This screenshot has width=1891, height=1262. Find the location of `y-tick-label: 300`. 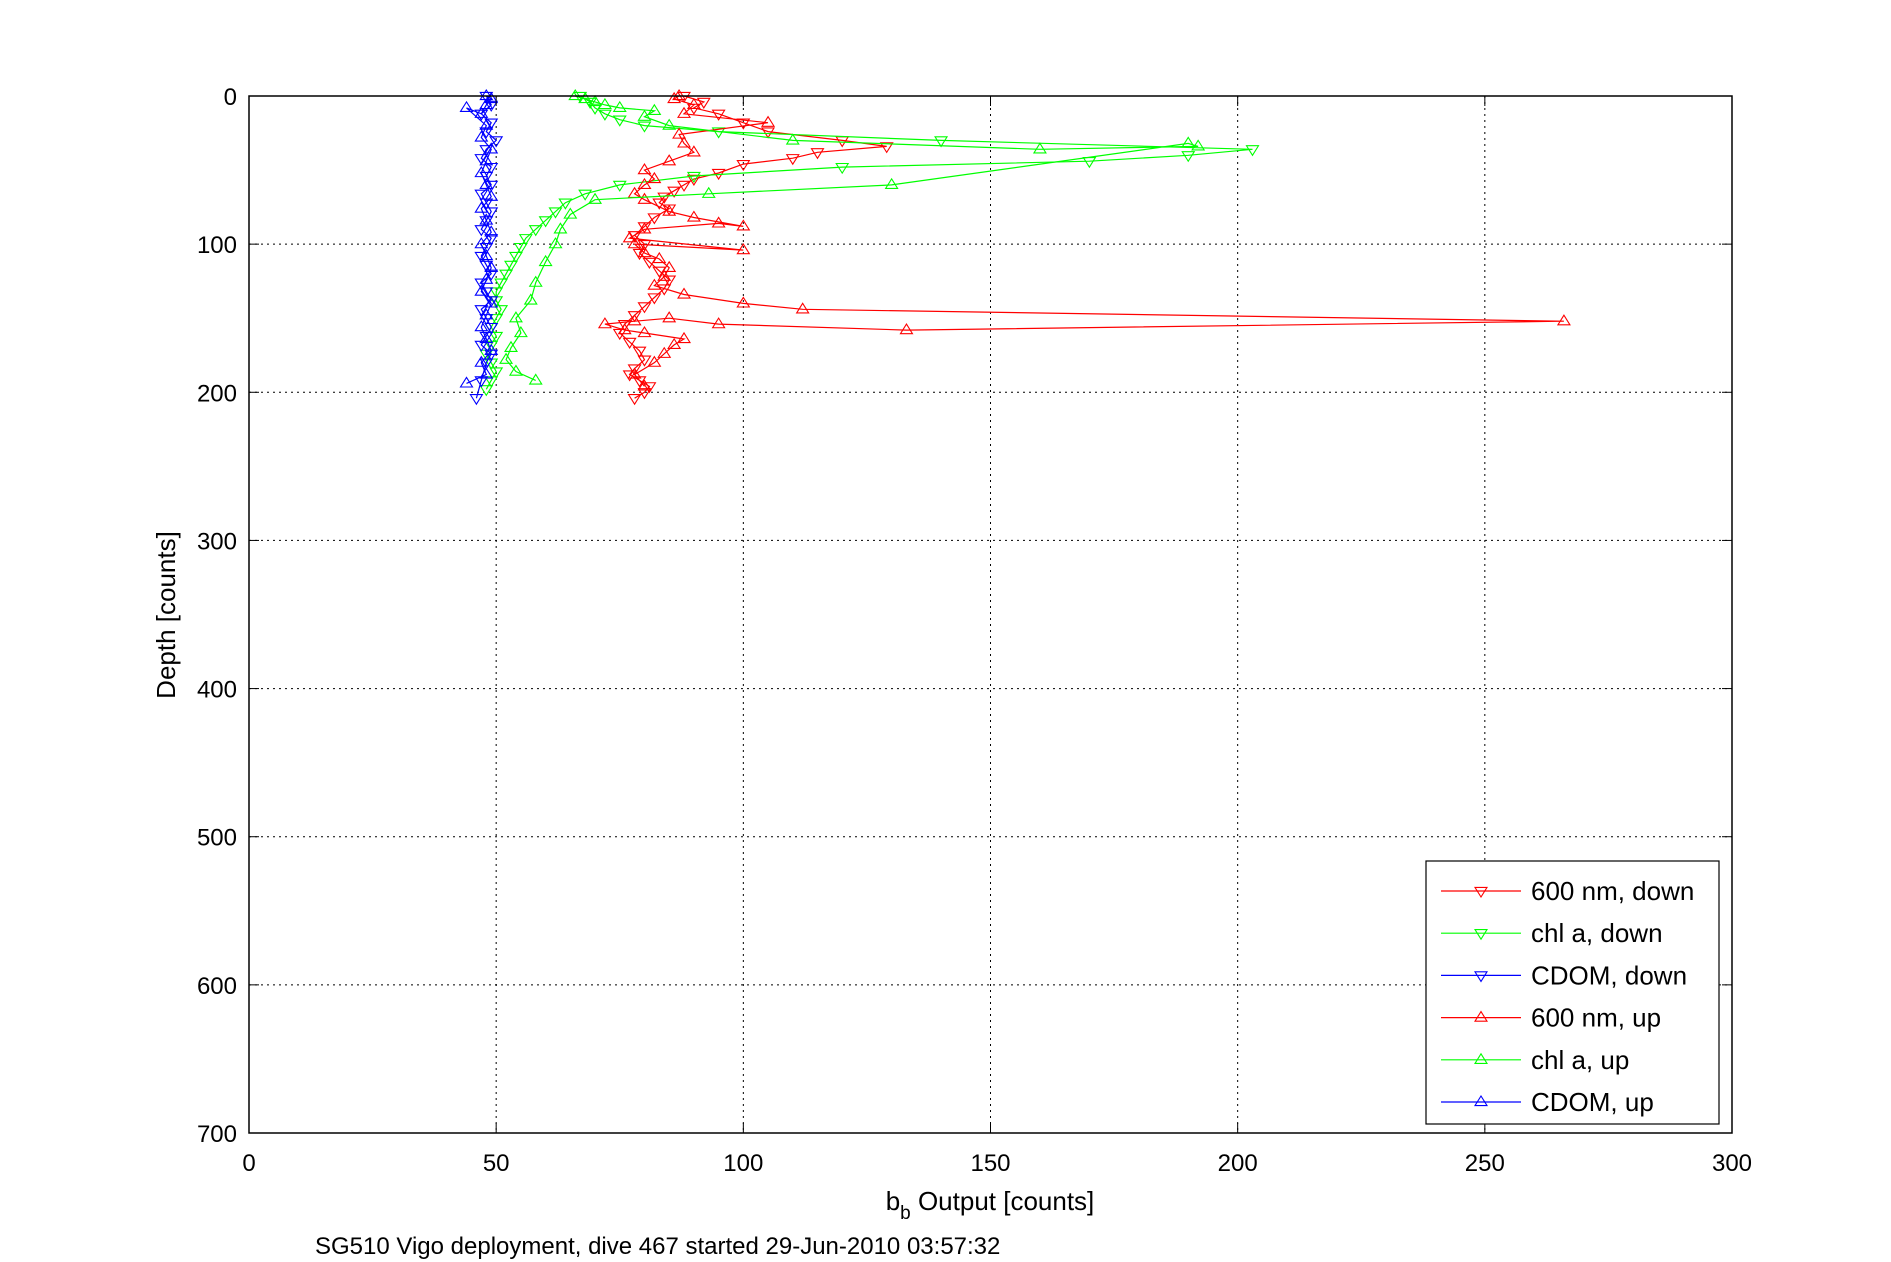

y-tick-label: 300 is located at coordinates (217, 541).